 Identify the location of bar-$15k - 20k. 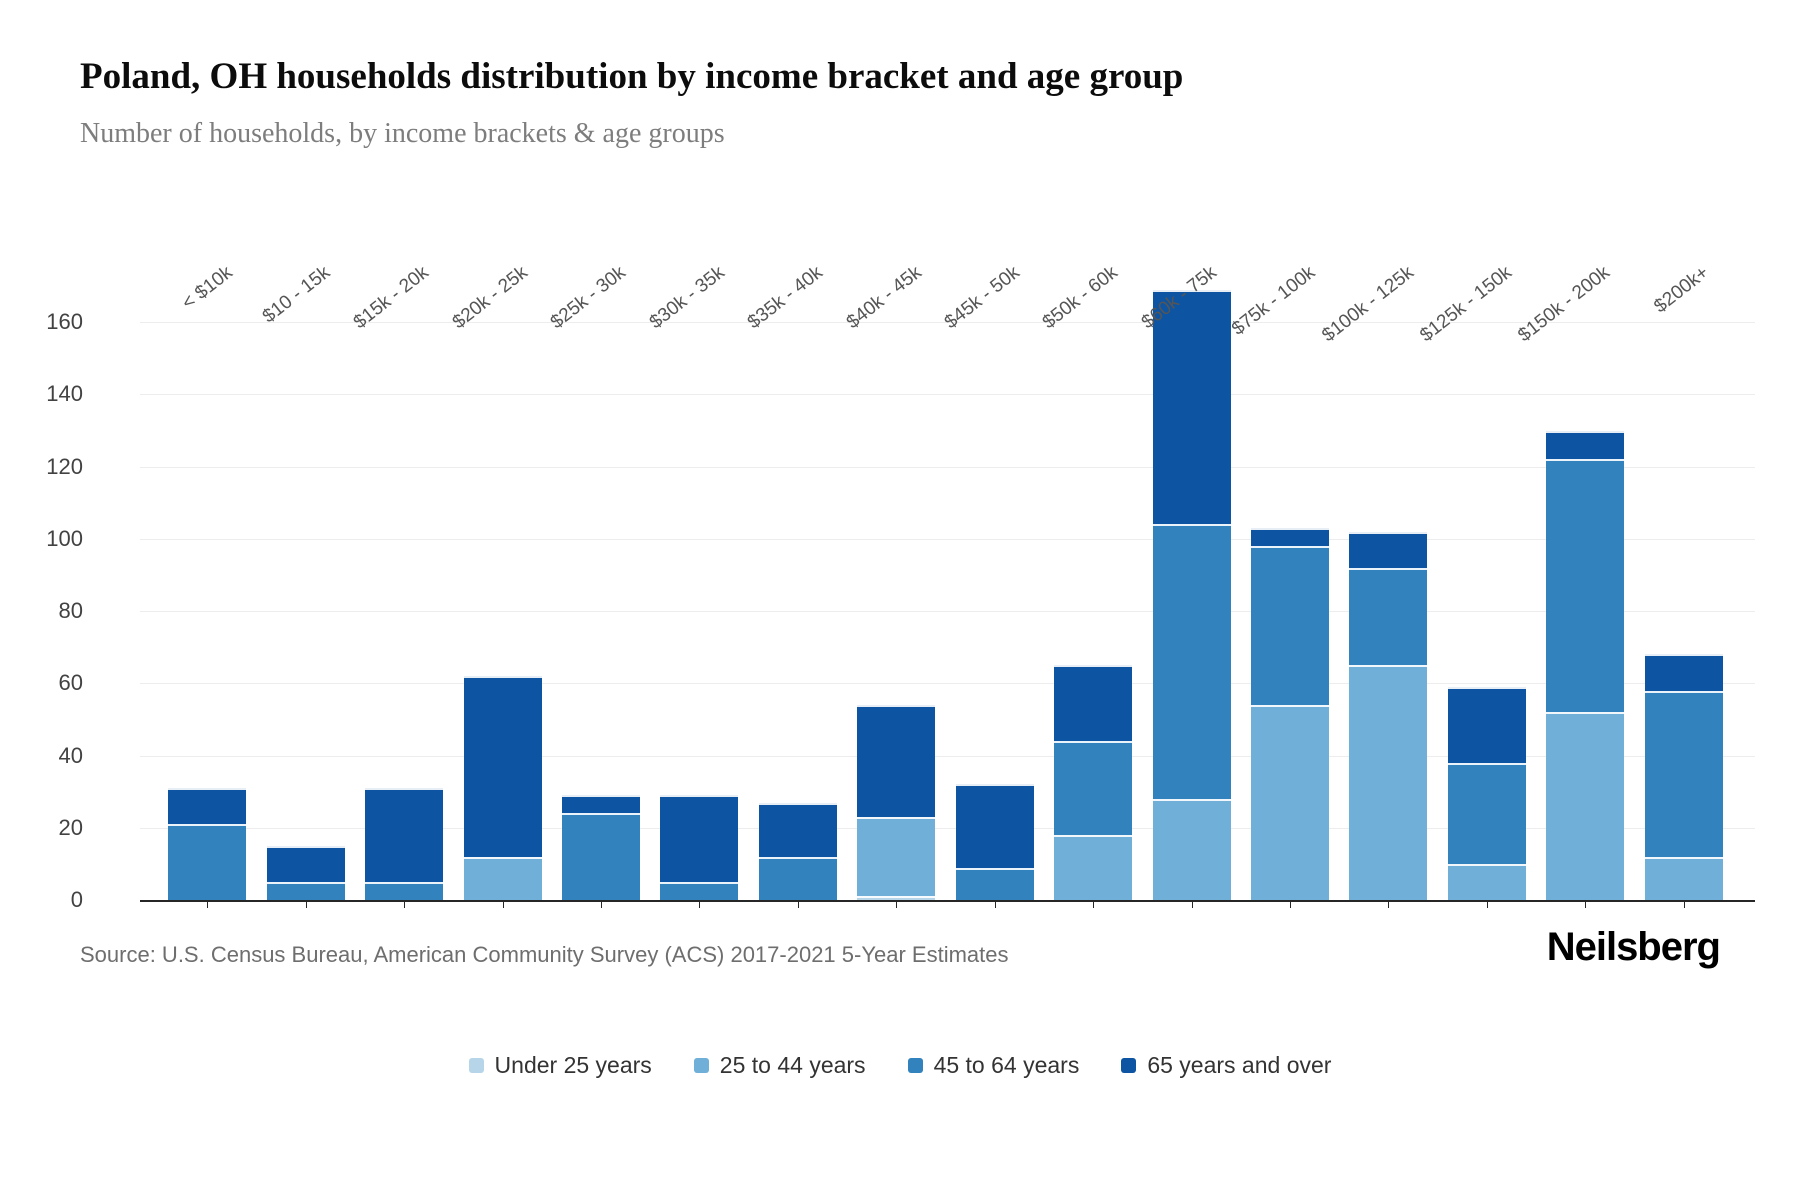
(404, 844).